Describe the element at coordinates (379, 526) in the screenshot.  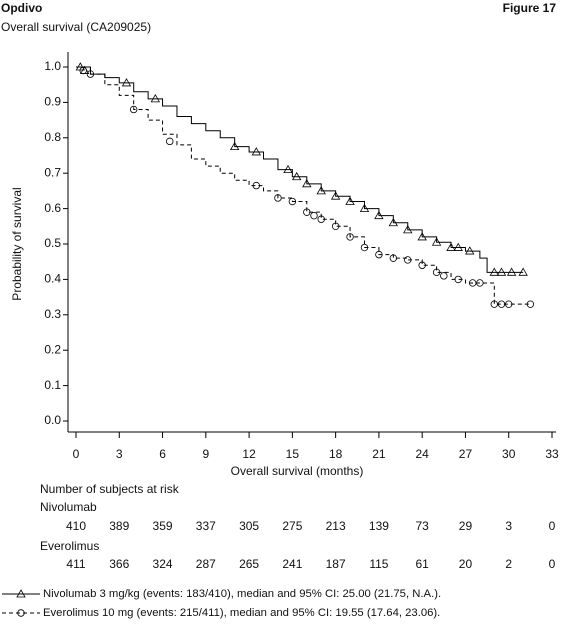
I see `risk-count: 139` at that location.